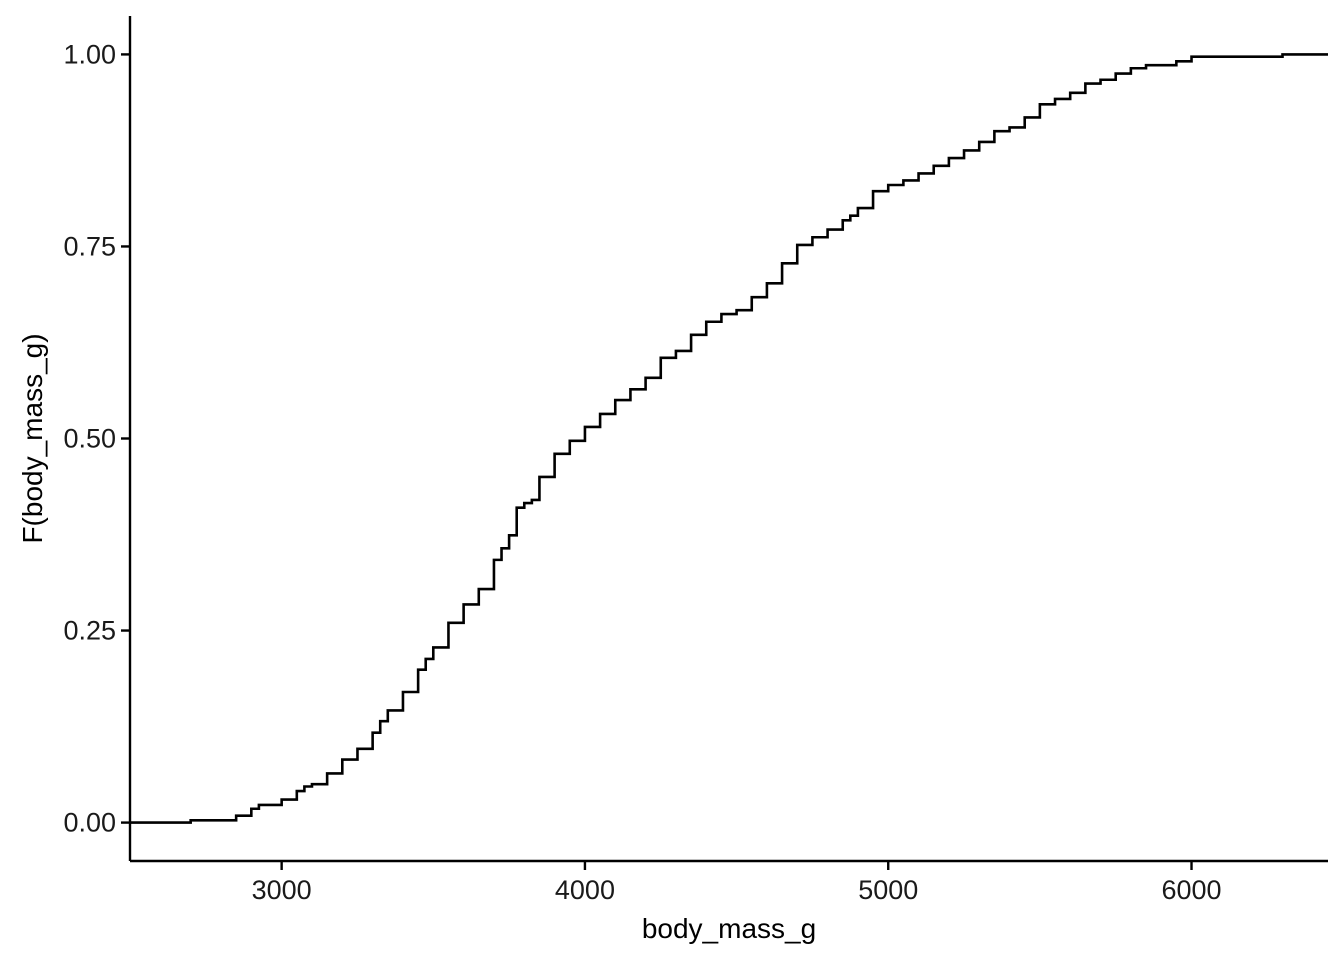 The image size is (1344, 960). Describe the element at coordinates (282, 890) in the screenshot. I see `x-tick-label: 3000` at that location.